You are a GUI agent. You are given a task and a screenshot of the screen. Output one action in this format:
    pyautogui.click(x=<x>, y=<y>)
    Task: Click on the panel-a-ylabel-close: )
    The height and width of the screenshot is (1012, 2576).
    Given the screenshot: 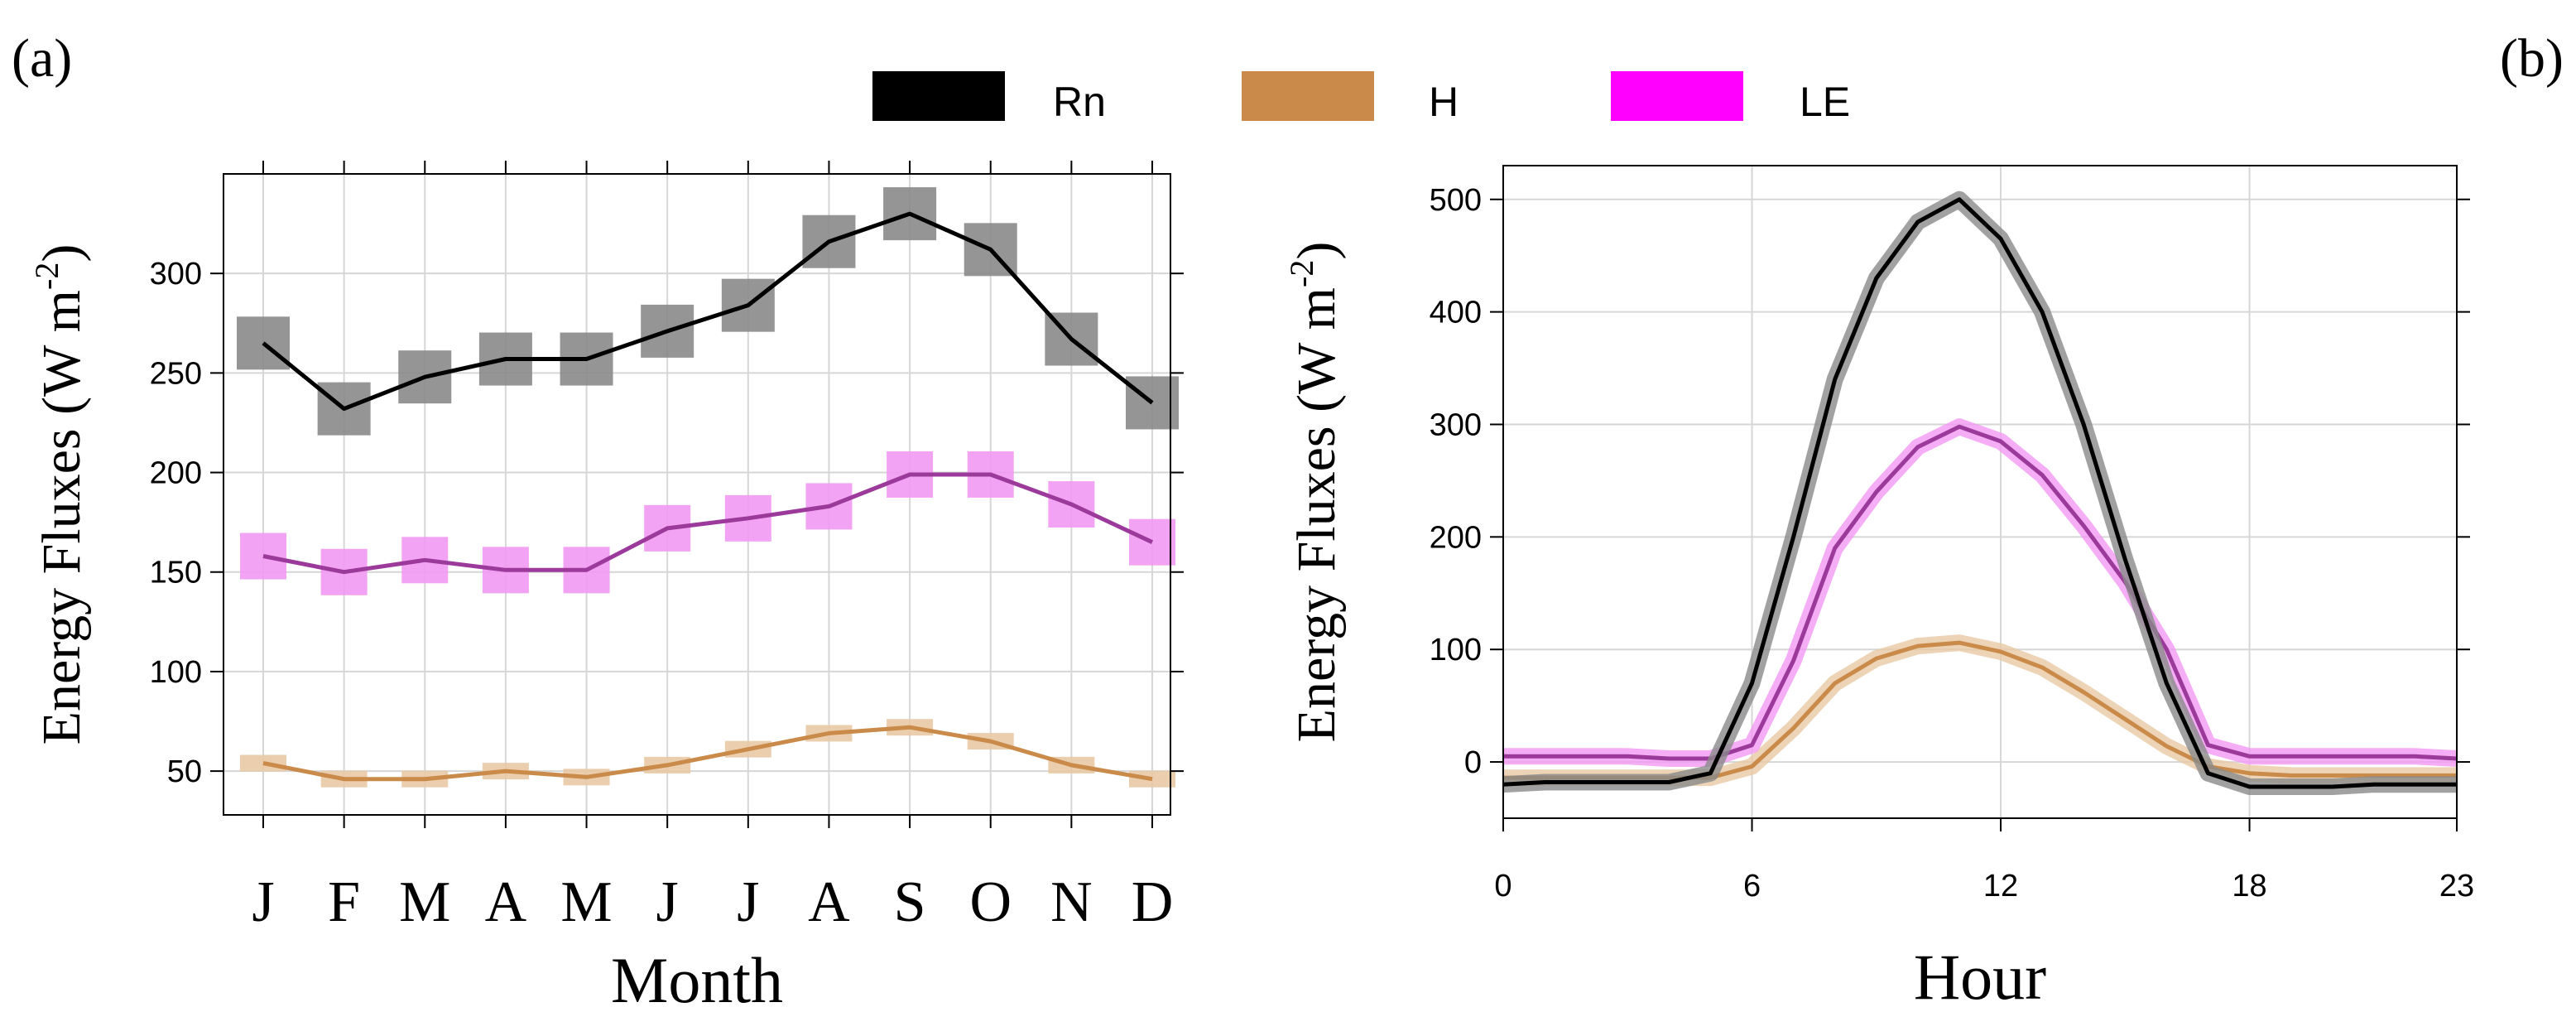 What is the action you would take?
    pyautogui.click(x=61, y=253)
    